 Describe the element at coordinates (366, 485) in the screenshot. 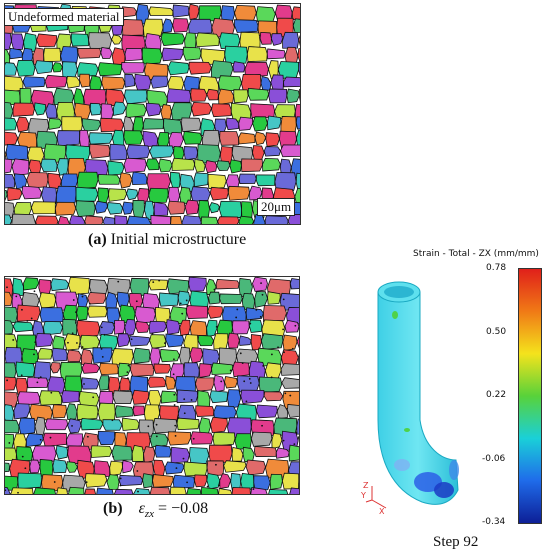

I see `axis-z: Z` at that location.